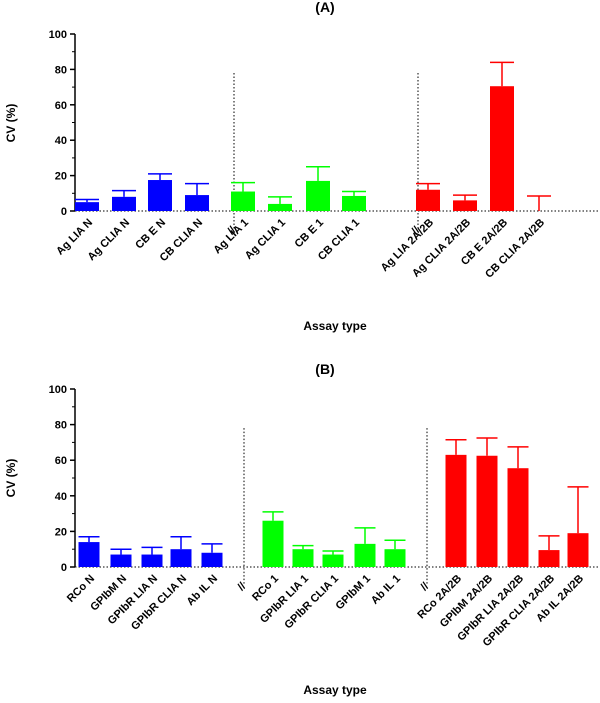 The image size is (600, 703). What do you see at coordinates (62, 123) in the screenshot?
I see `panel-a-y-axis: 0 20 40 60 80 100` at bounding box center [62, 123].